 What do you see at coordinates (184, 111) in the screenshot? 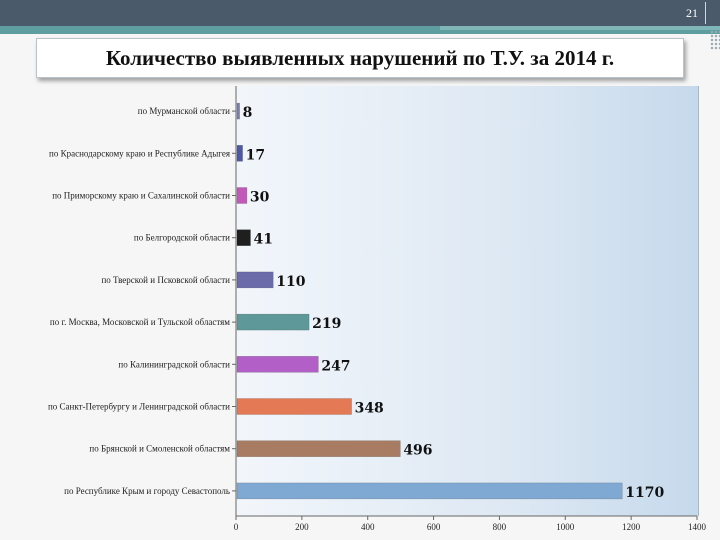
I see `category-label: по Мурманской области` at bounding box center [184, 111].